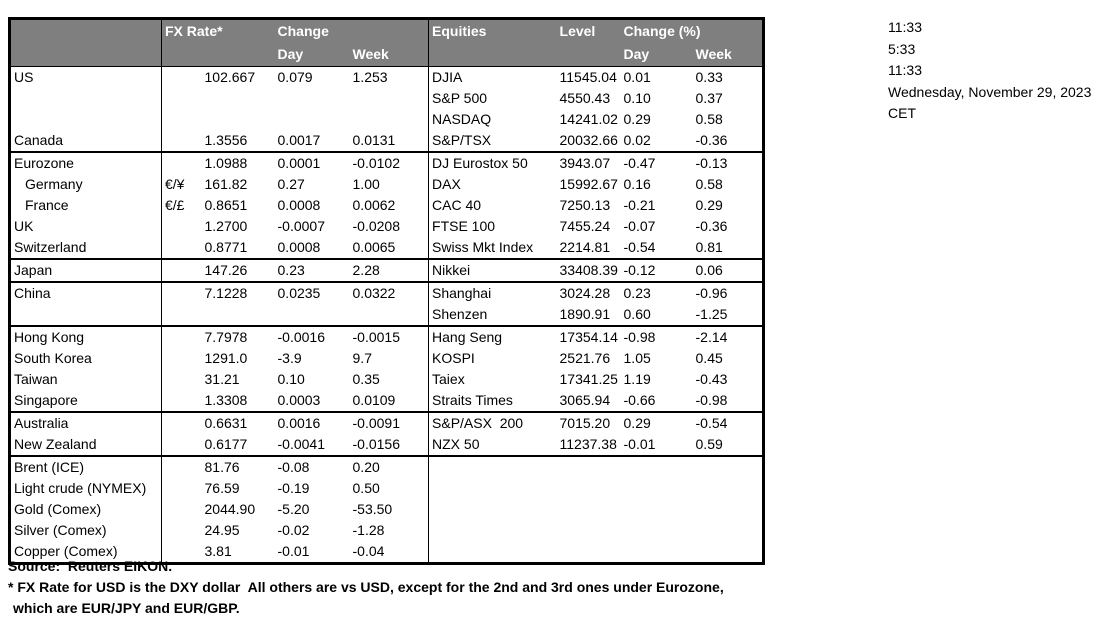 Image resolution: width=1112 pixels, height=619 pixels. I want to click on fx-rate-value: 81.76, so click(238, 466).